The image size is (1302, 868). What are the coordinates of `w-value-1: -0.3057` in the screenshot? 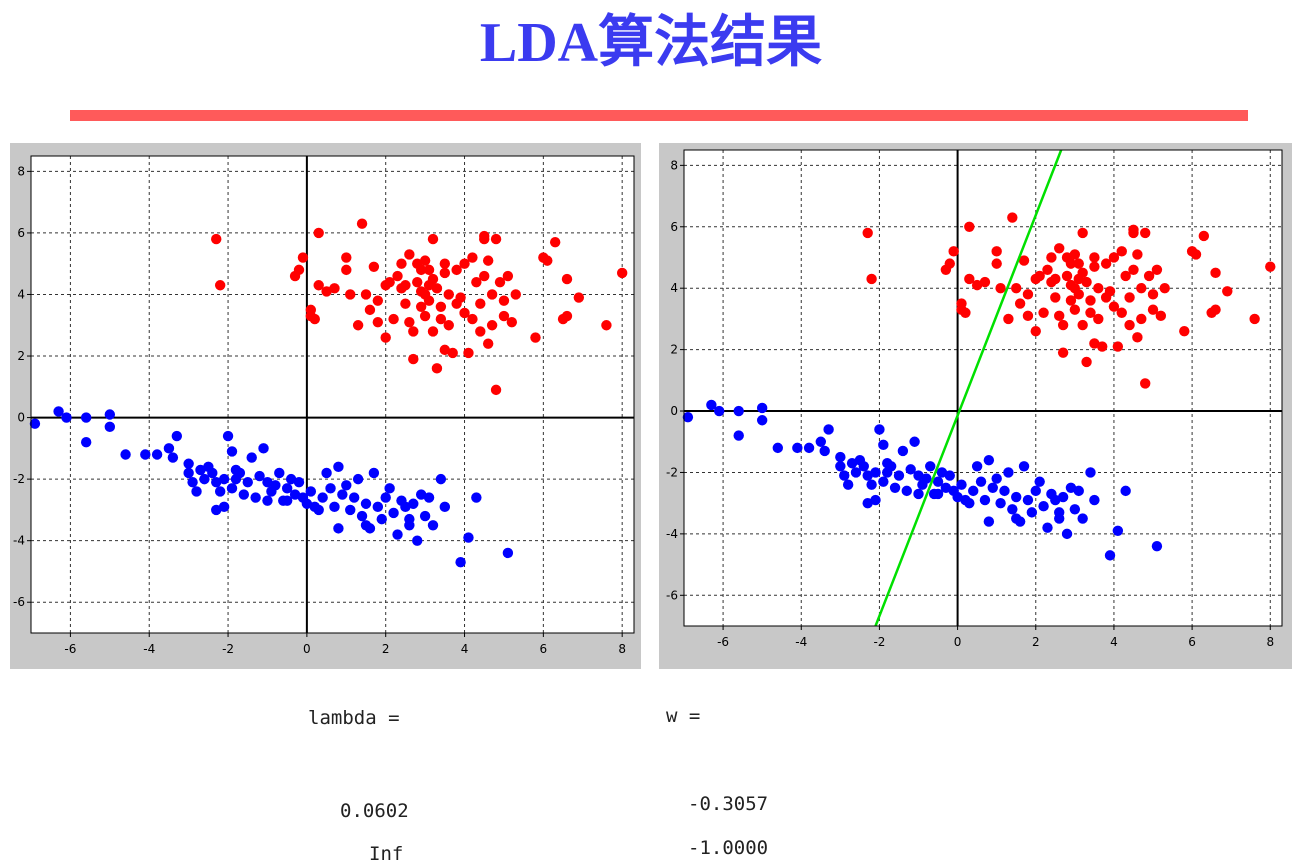 It's located at (728, 804).